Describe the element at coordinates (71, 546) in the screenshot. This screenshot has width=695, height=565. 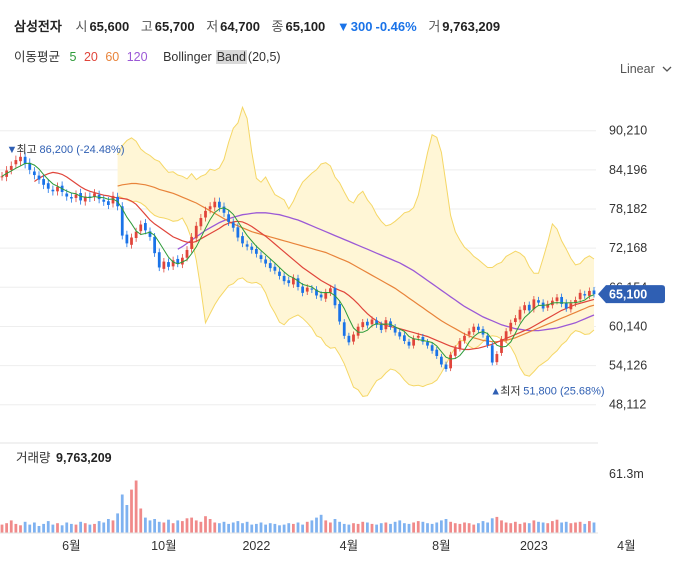
I see `x-tick-label: 6월` at that location.